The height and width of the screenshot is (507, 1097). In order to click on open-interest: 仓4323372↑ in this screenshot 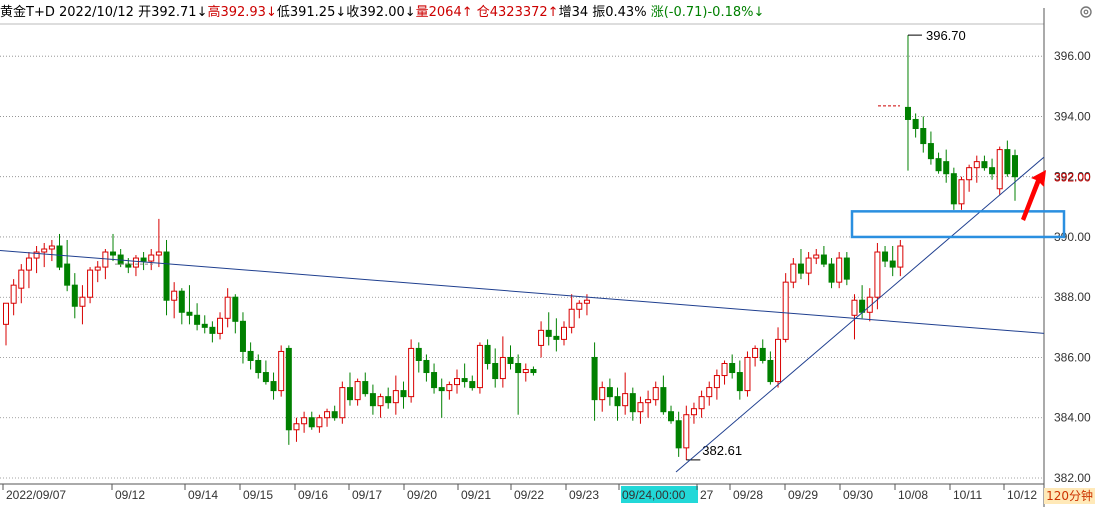, I will do `click(517, 12)`.